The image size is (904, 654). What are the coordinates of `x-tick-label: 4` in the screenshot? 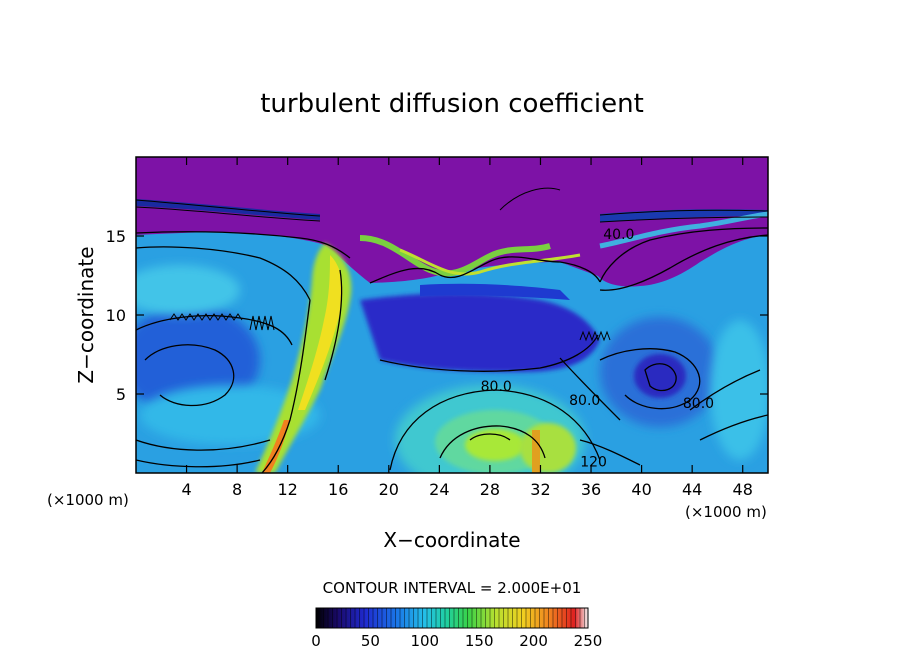 It's located at (186, 489).